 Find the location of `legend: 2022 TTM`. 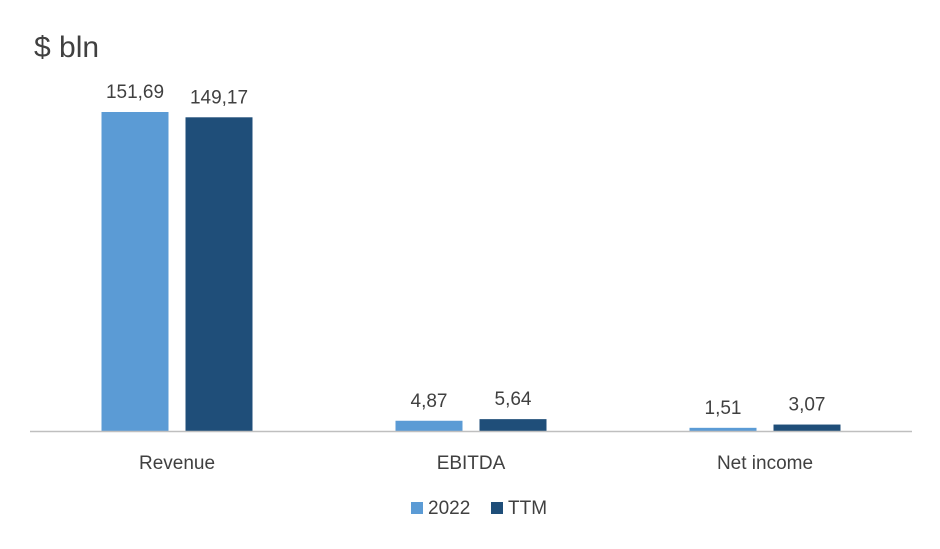

legend: 2022 TTM is located at coordinates (479, 508).